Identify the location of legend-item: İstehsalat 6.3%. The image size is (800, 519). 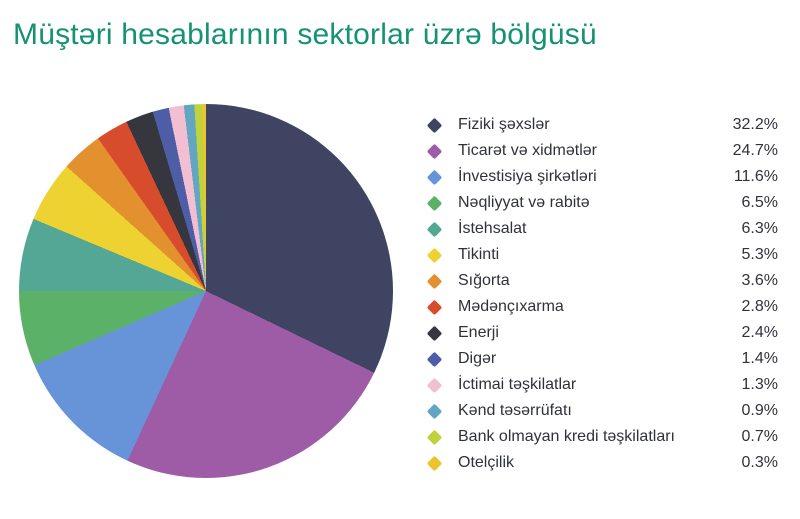
(602, 229).